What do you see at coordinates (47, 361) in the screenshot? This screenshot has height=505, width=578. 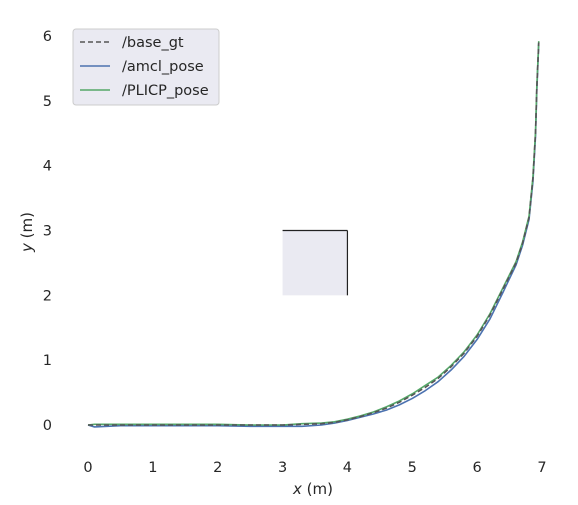 I see `y-tick-label: 1` at bounding box center [47, 361].